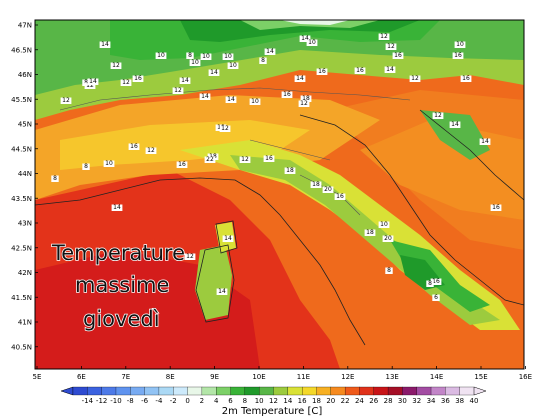  I want to click on colorbar-tick-label: 26, so click(373, 401).